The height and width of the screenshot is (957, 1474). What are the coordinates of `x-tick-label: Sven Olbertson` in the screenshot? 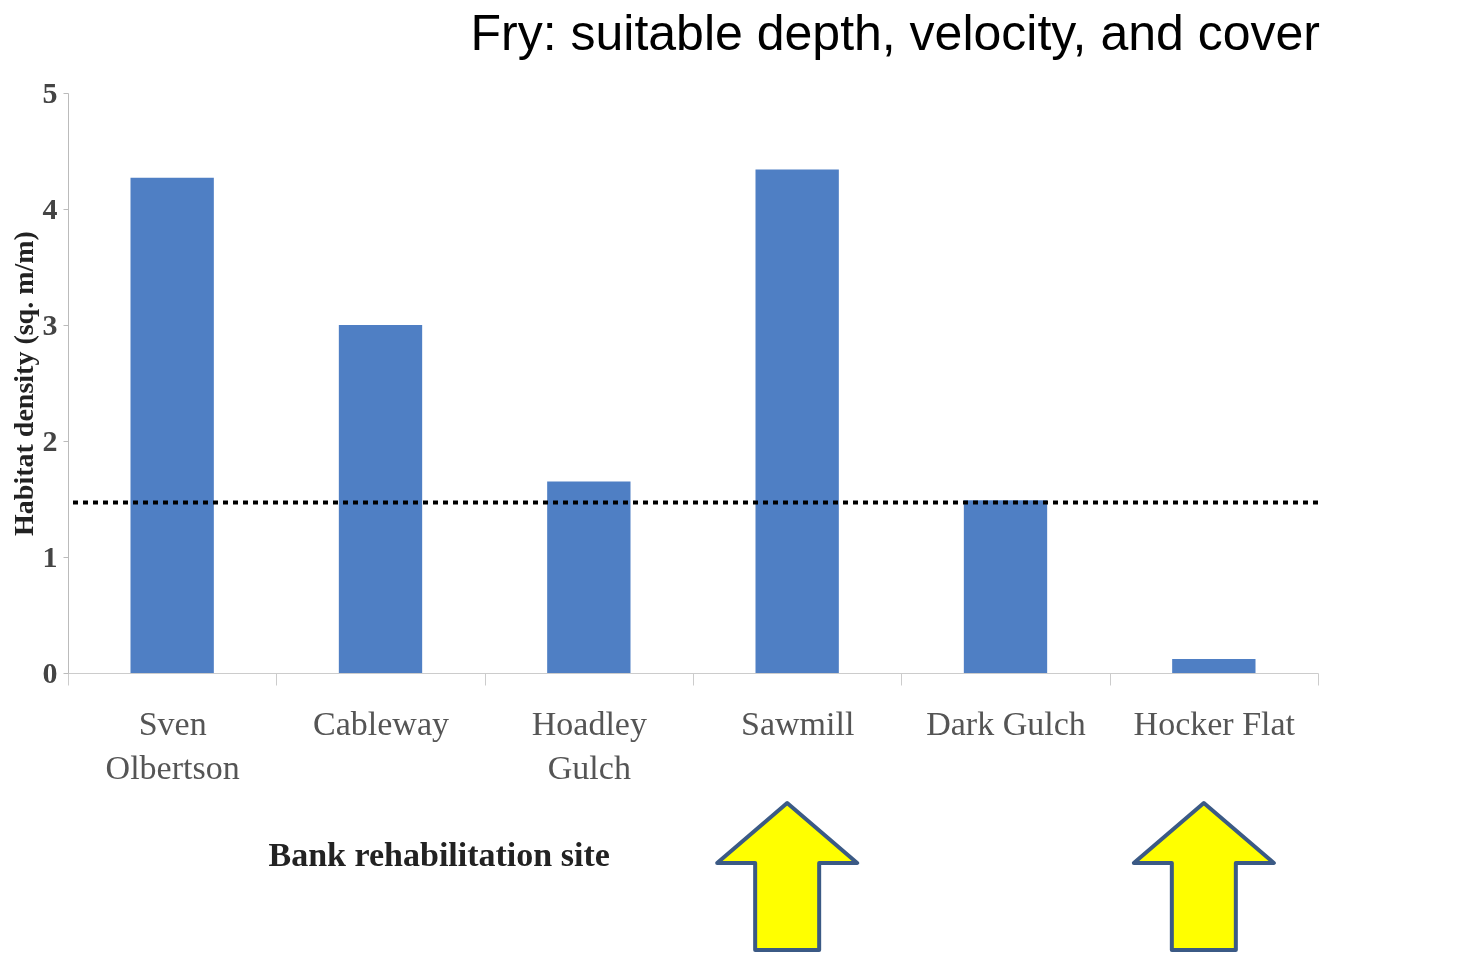 It's located at (172, 745).